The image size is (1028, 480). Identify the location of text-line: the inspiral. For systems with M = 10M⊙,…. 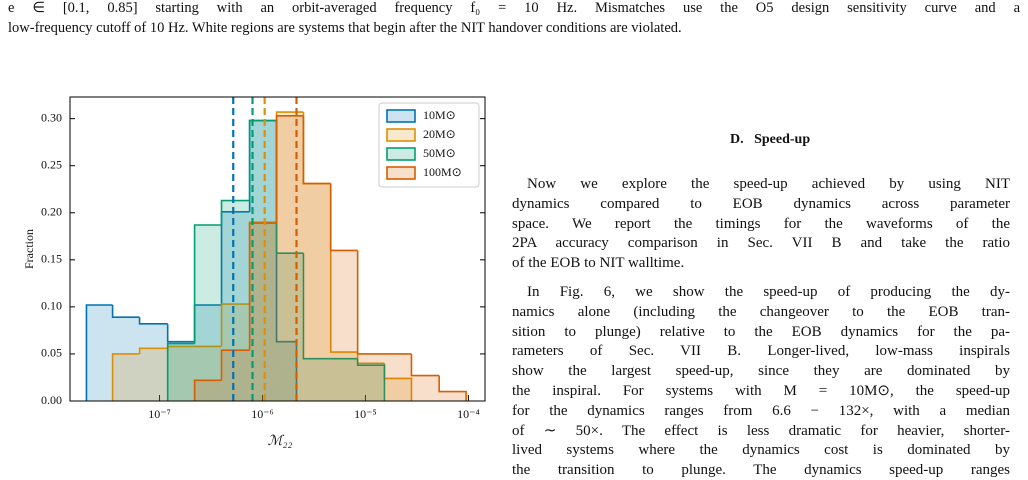
(761, 391).